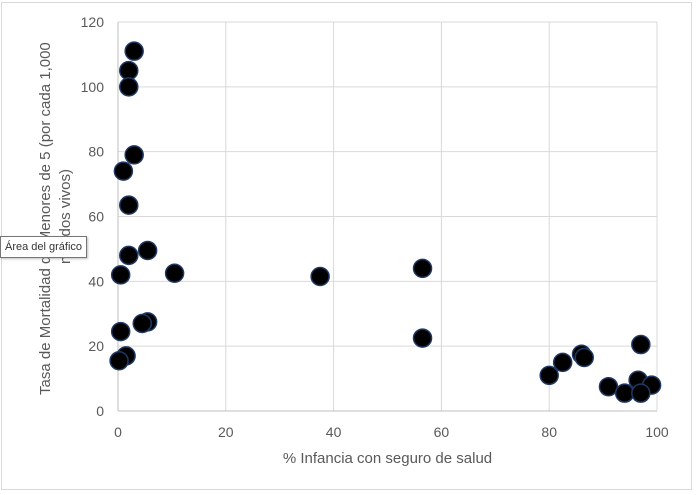  What do you see at coordinates (100, 411) in the screenshot?
I see `y-tick-label: 0` at bounding box center [100, 411].